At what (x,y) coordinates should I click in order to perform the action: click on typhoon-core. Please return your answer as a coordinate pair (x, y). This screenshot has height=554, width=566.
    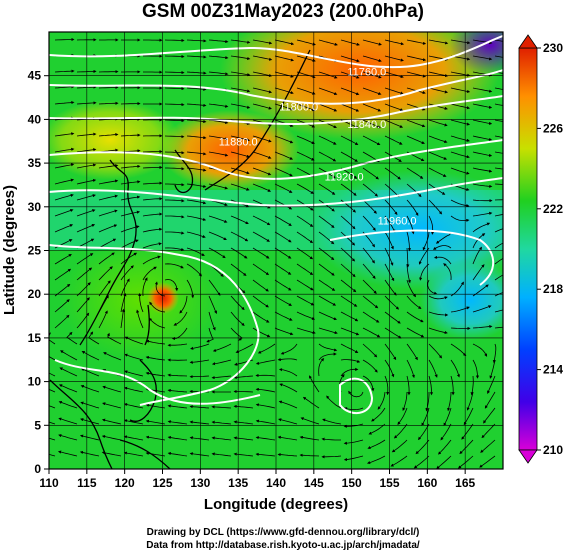
    Looking at the image, I should click on (163, 298).